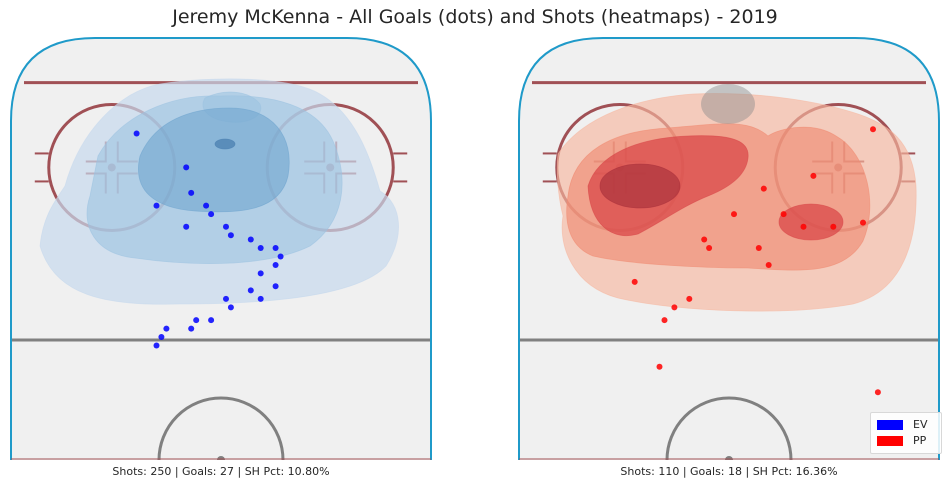 This screenshot has height=489, width=950. I want to click on ev-center-circle, so click(221, 428).